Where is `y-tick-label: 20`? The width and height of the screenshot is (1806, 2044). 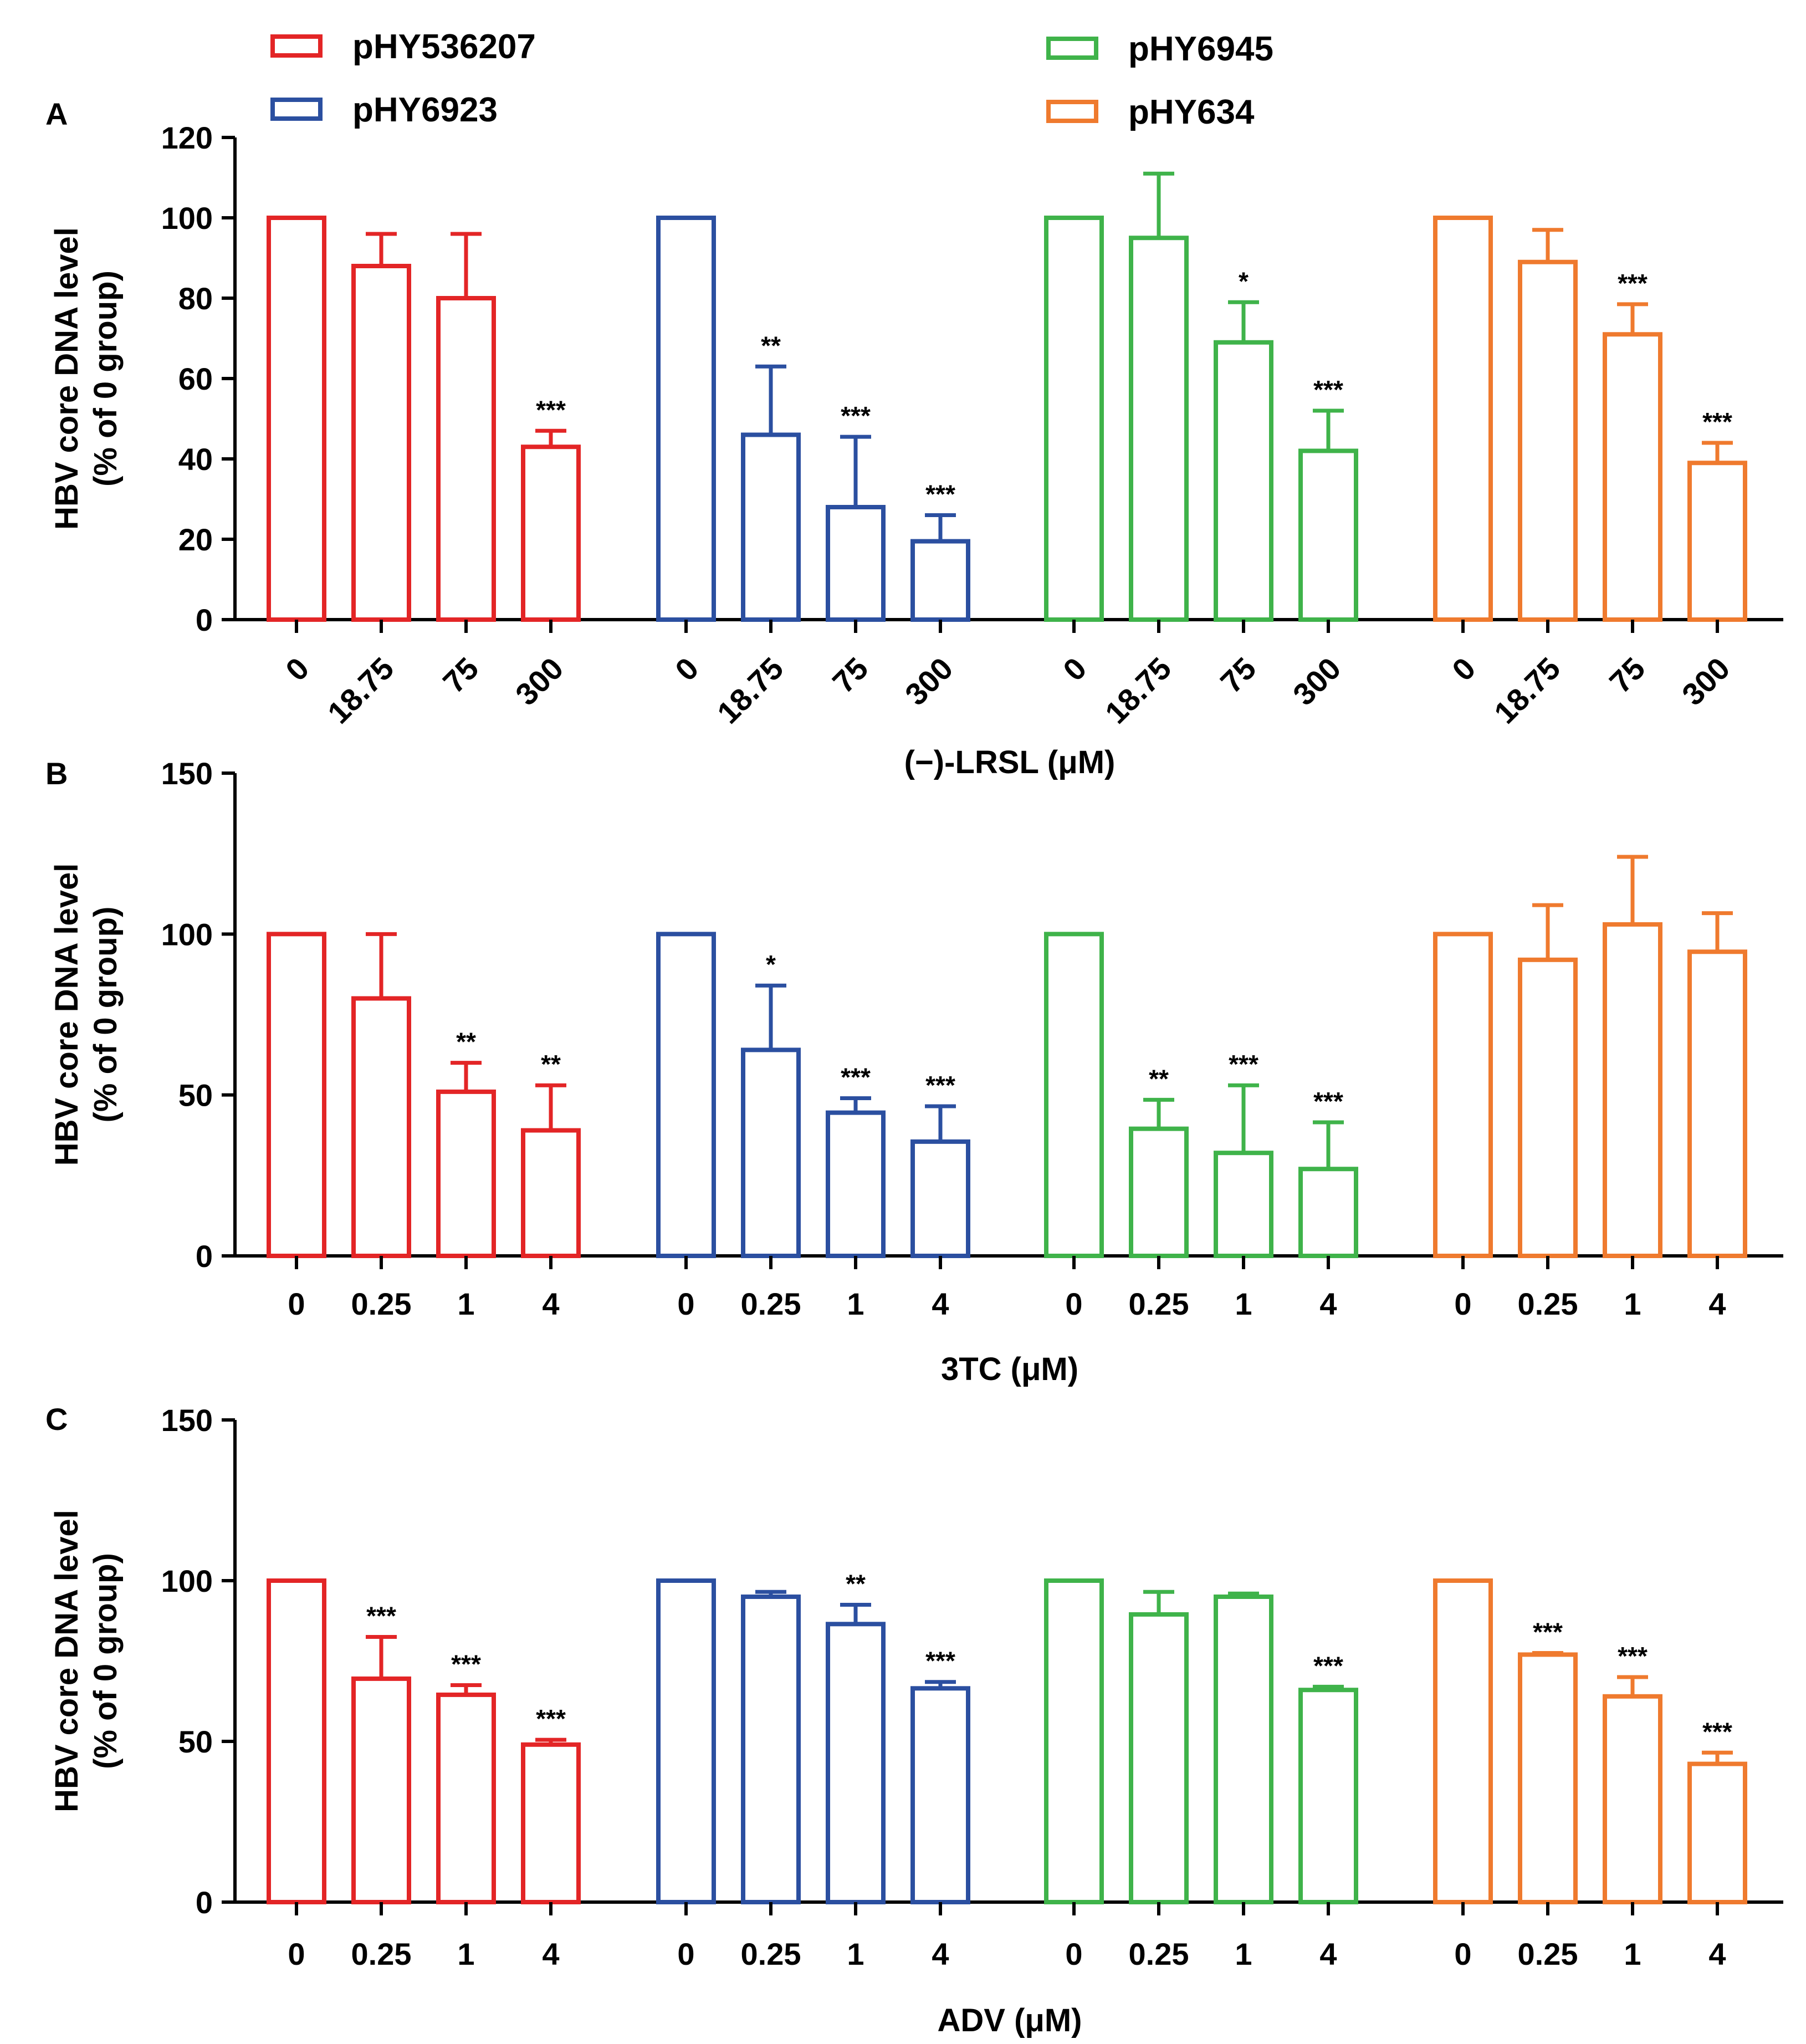 y-tick-label: 20 is located at coordinates (195, 539).